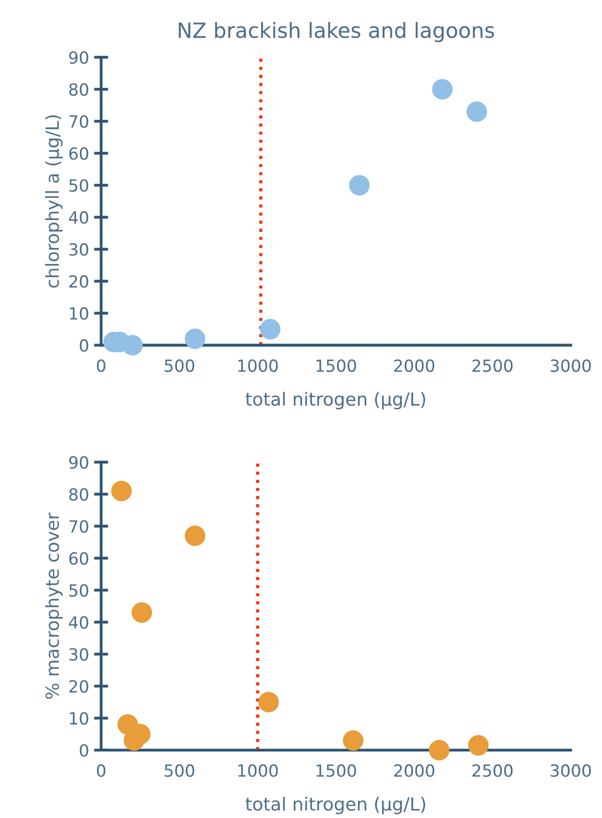 This screenshot has height=818, width=602. Describe the element at coordinates (54, 605) in the screenshot. I see `y-axis-title: % macrophyte cover` at that location.